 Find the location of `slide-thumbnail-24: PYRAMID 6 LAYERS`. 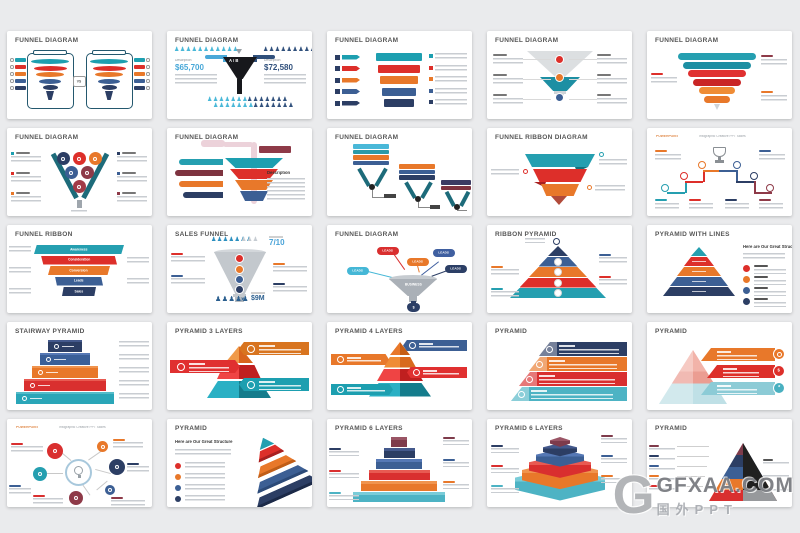

slide-thumbnail-24: PYRAMID 6 LAYERS is located at coordinates (559, 463).